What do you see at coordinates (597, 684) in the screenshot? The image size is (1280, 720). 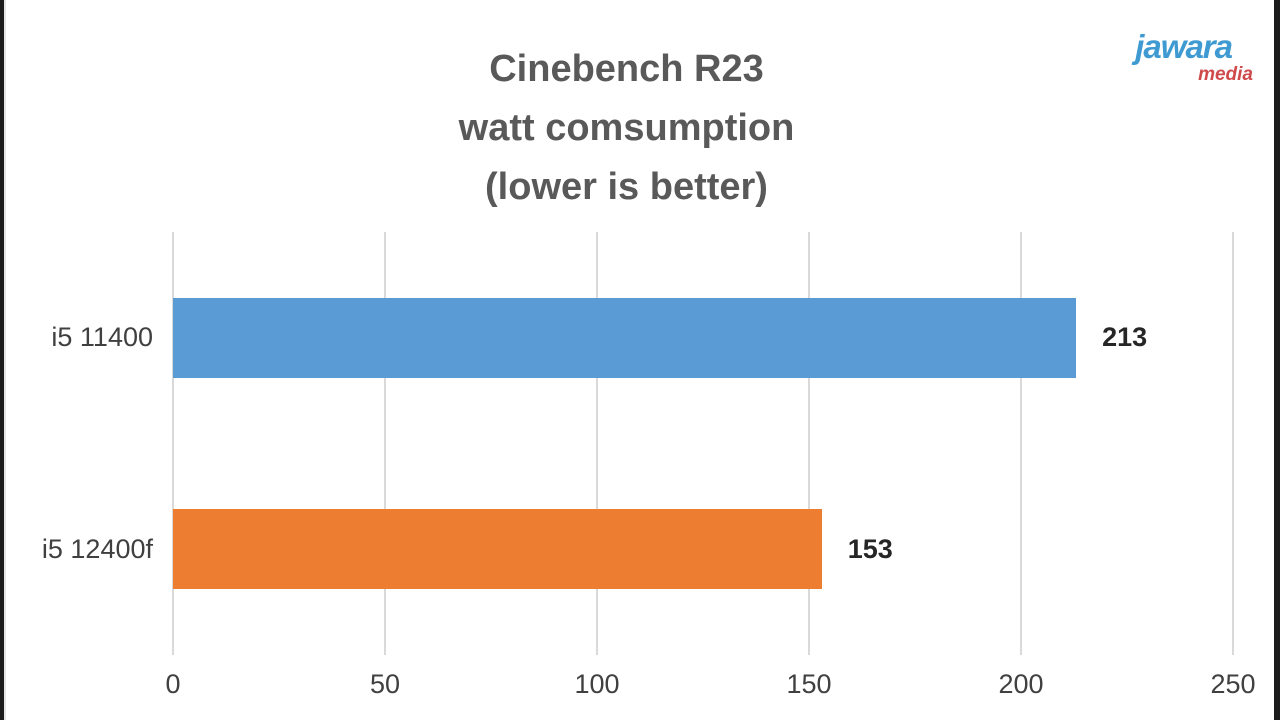 I see `x-axis-tick-label: 100` at bounding box center [597, 684].